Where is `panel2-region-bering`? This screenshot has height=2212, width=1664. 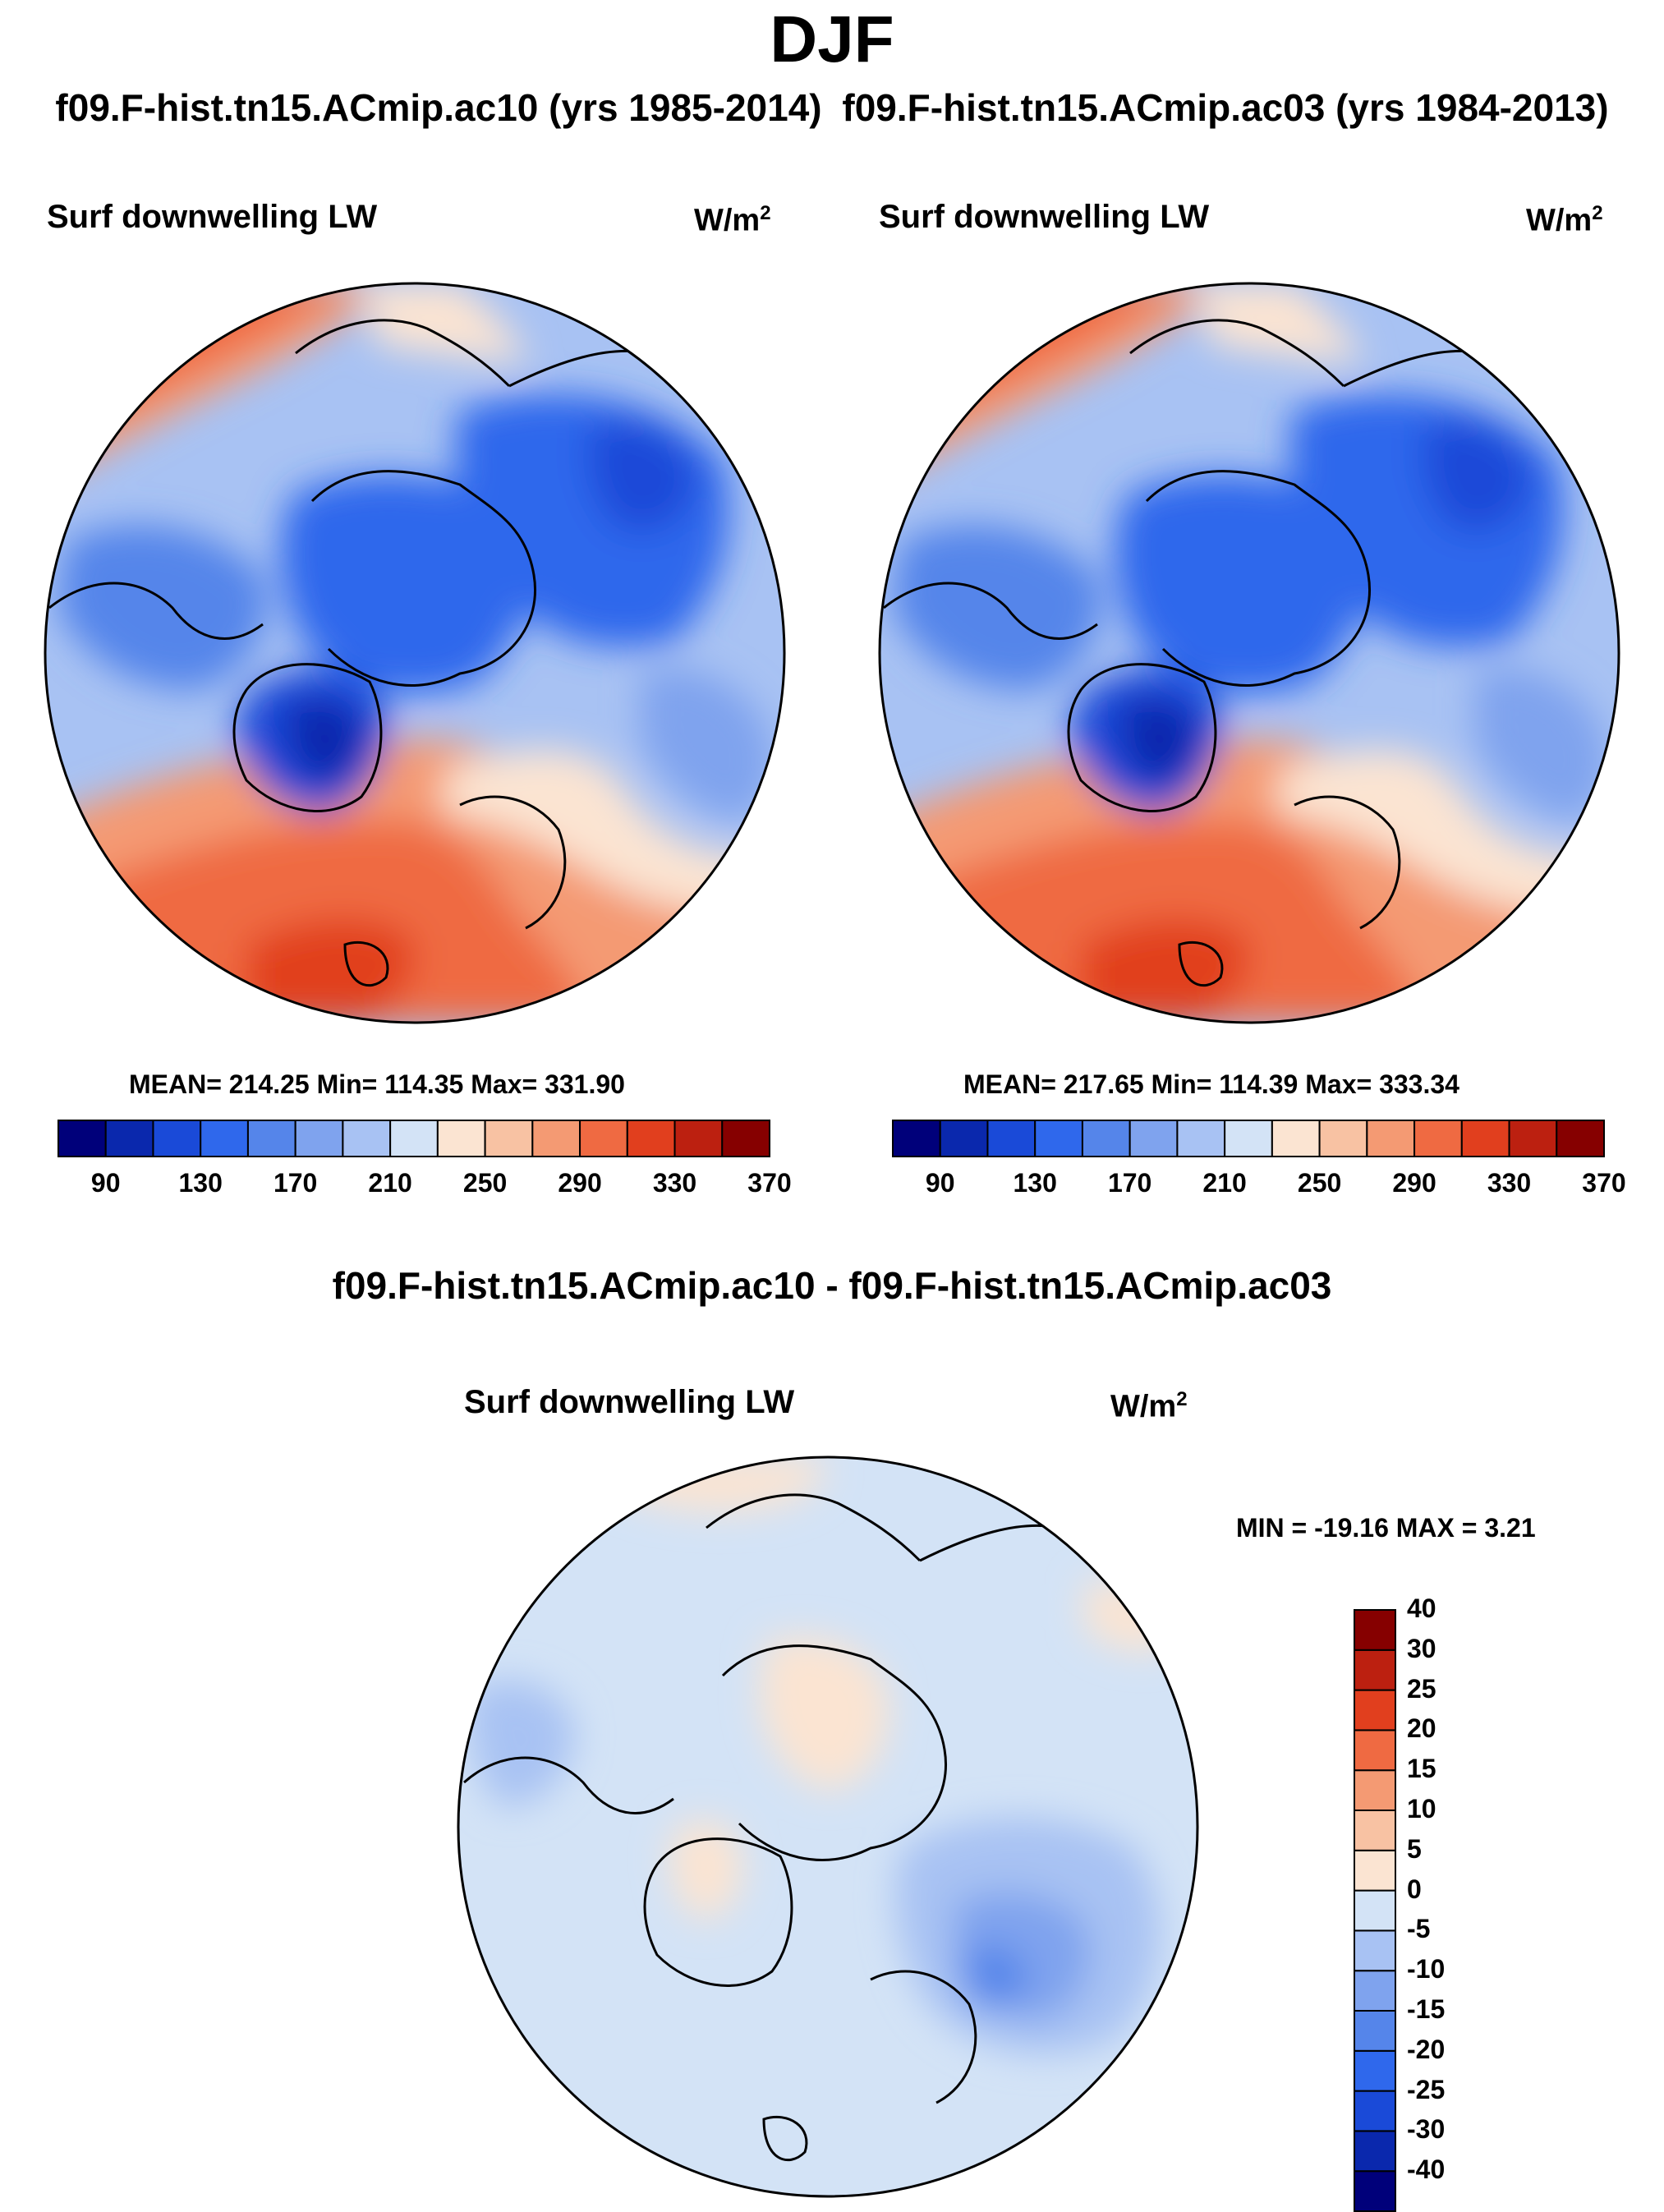 panel2-region-bering is located at coordinates (1278, 322).